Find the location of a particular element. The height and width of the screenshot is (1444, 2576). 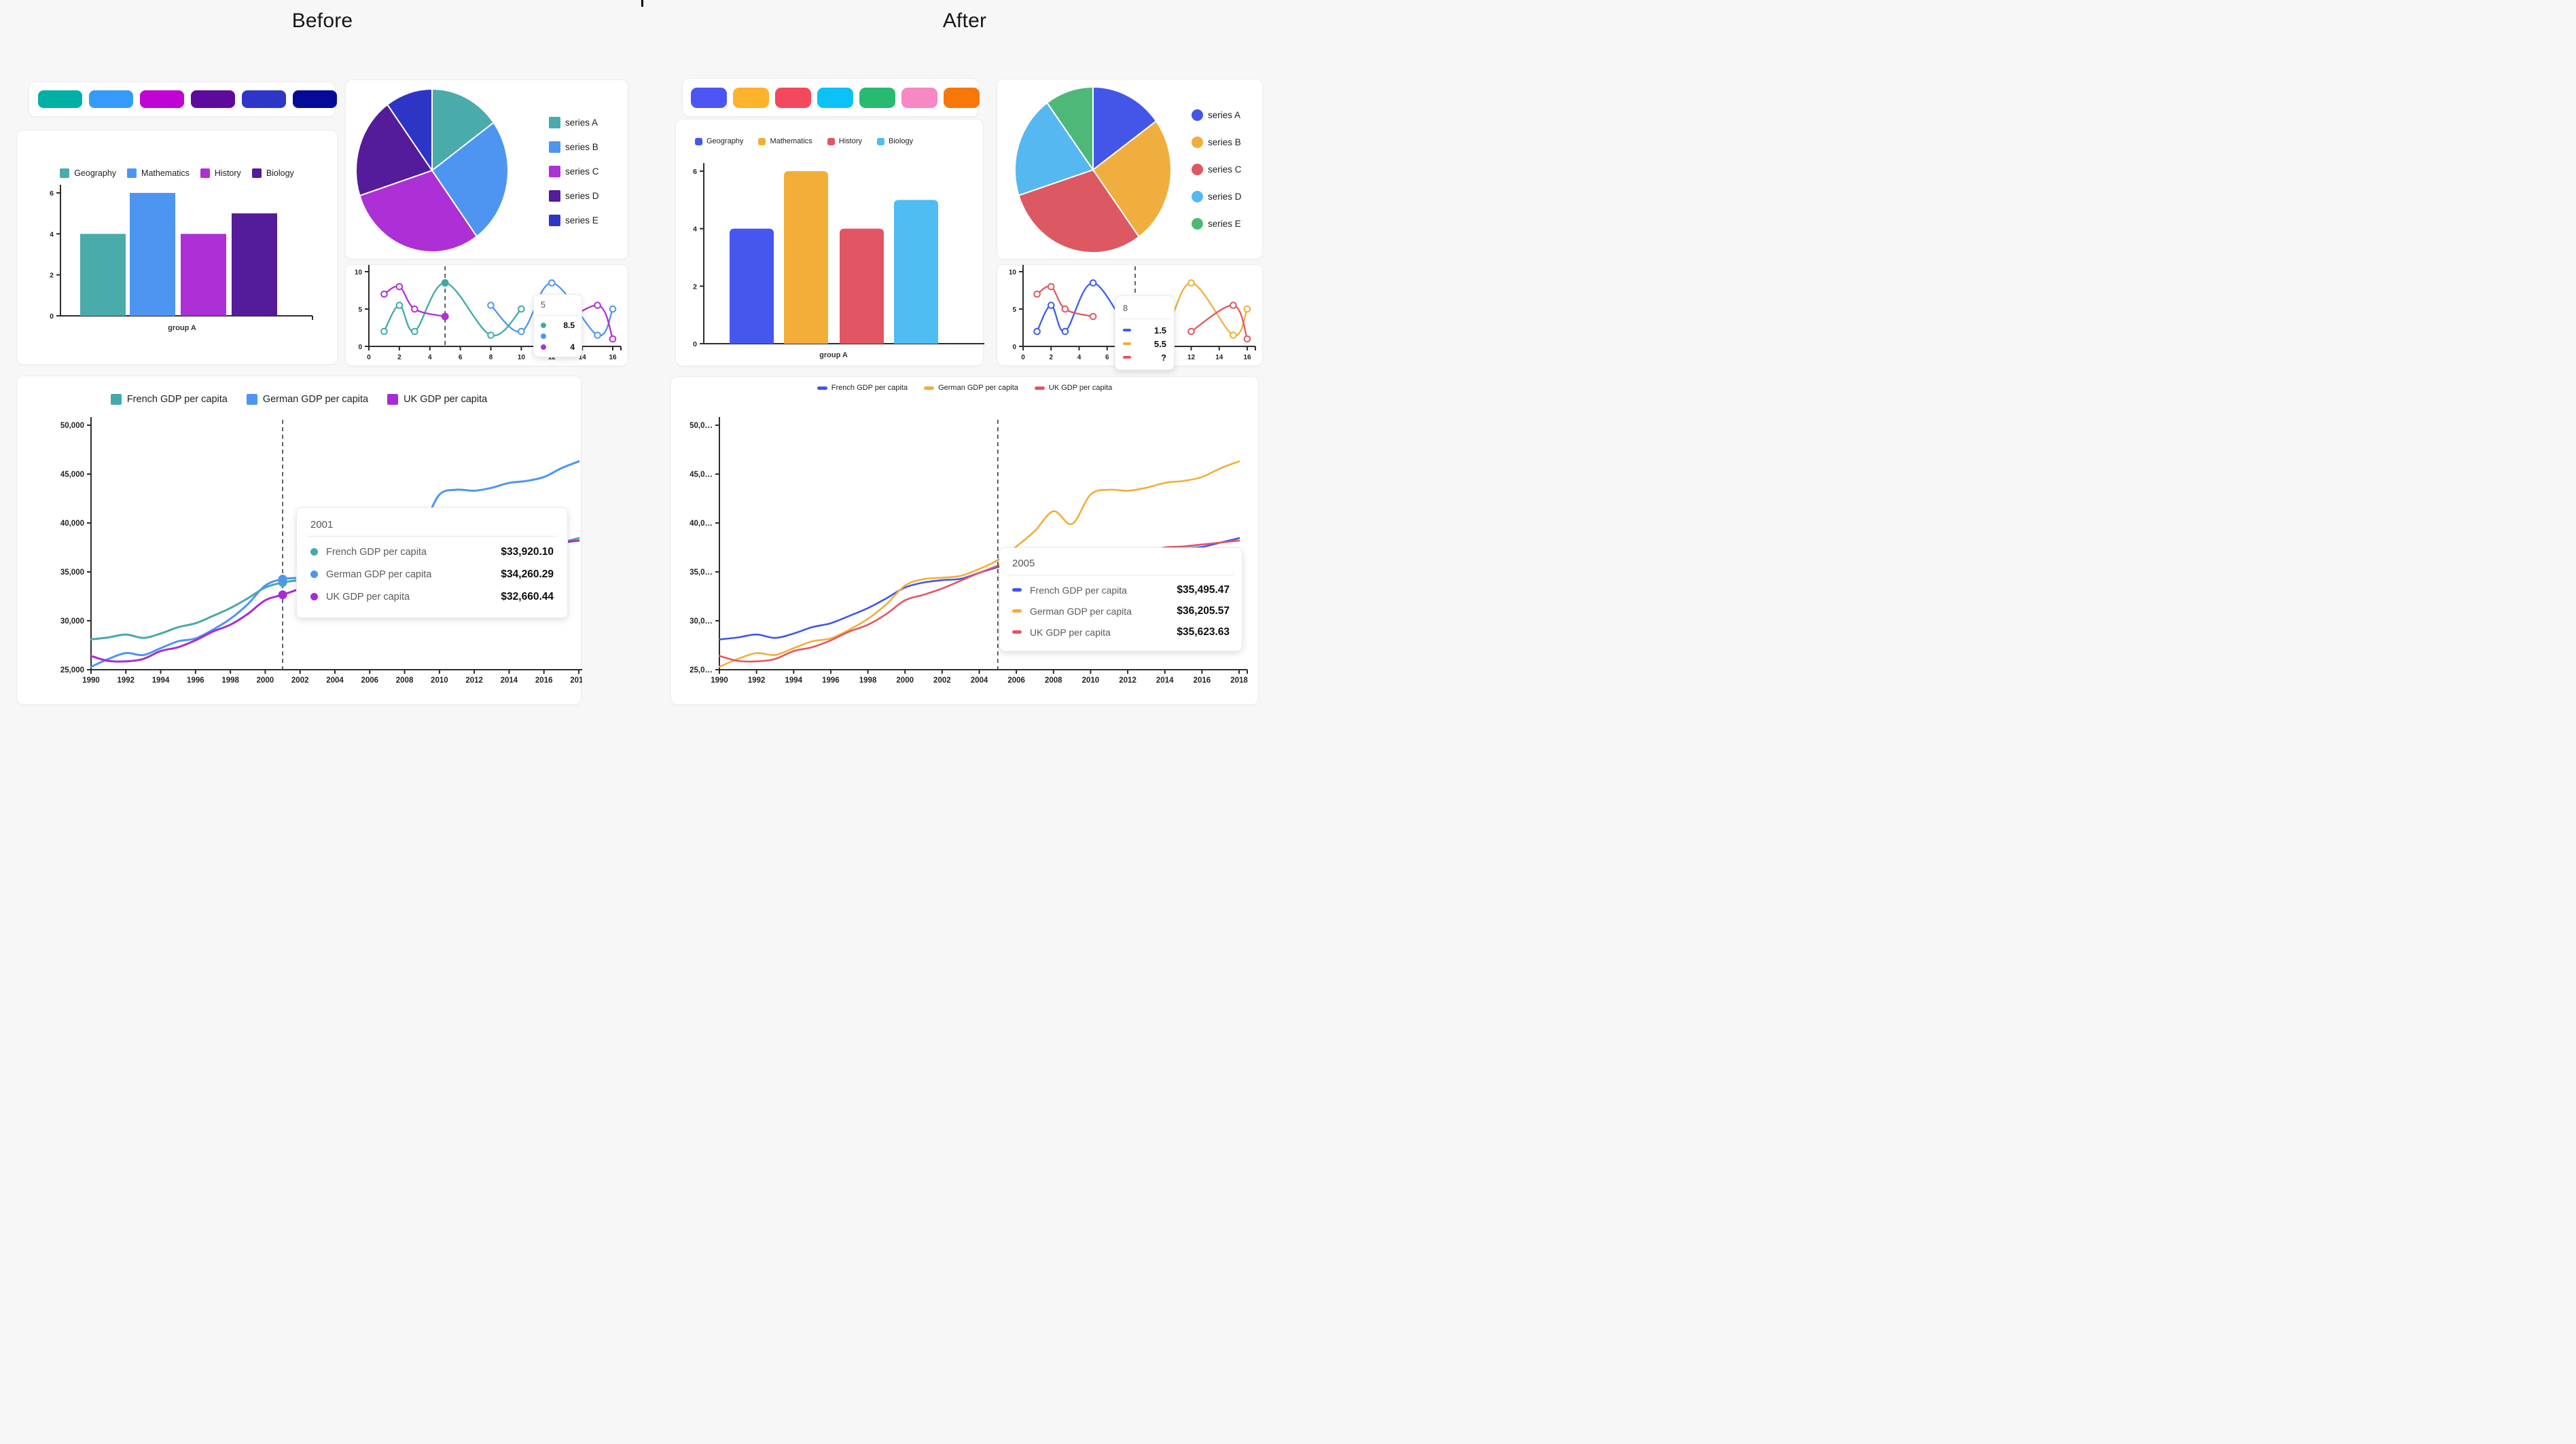

after-pie-chart is located at coordinates (1130, 170).